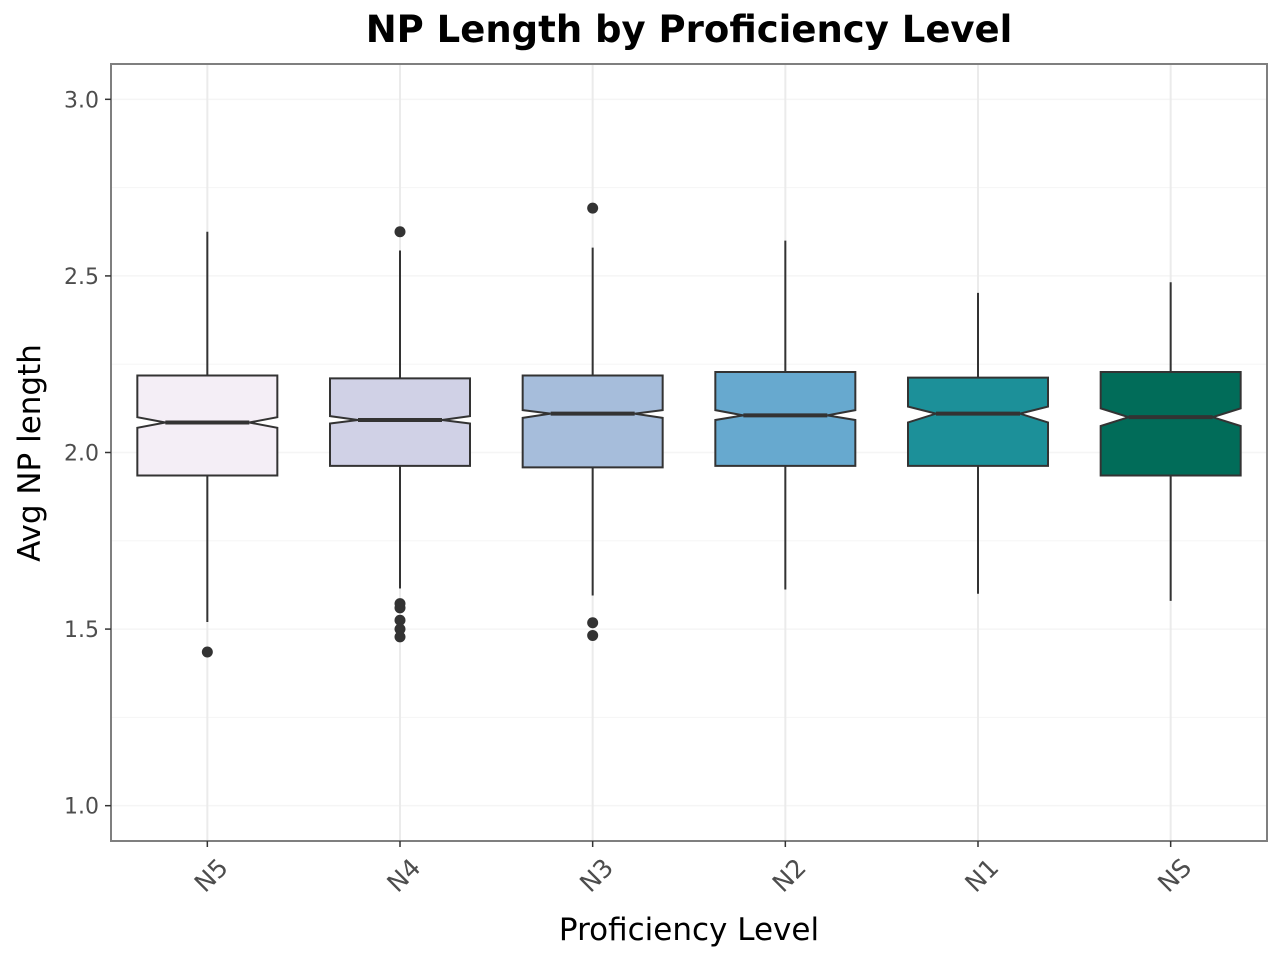 The height and width of the screenshot is (960, 1280). I want to click on chart-title: NP Length by Proficiency Level, so click(689, 29).